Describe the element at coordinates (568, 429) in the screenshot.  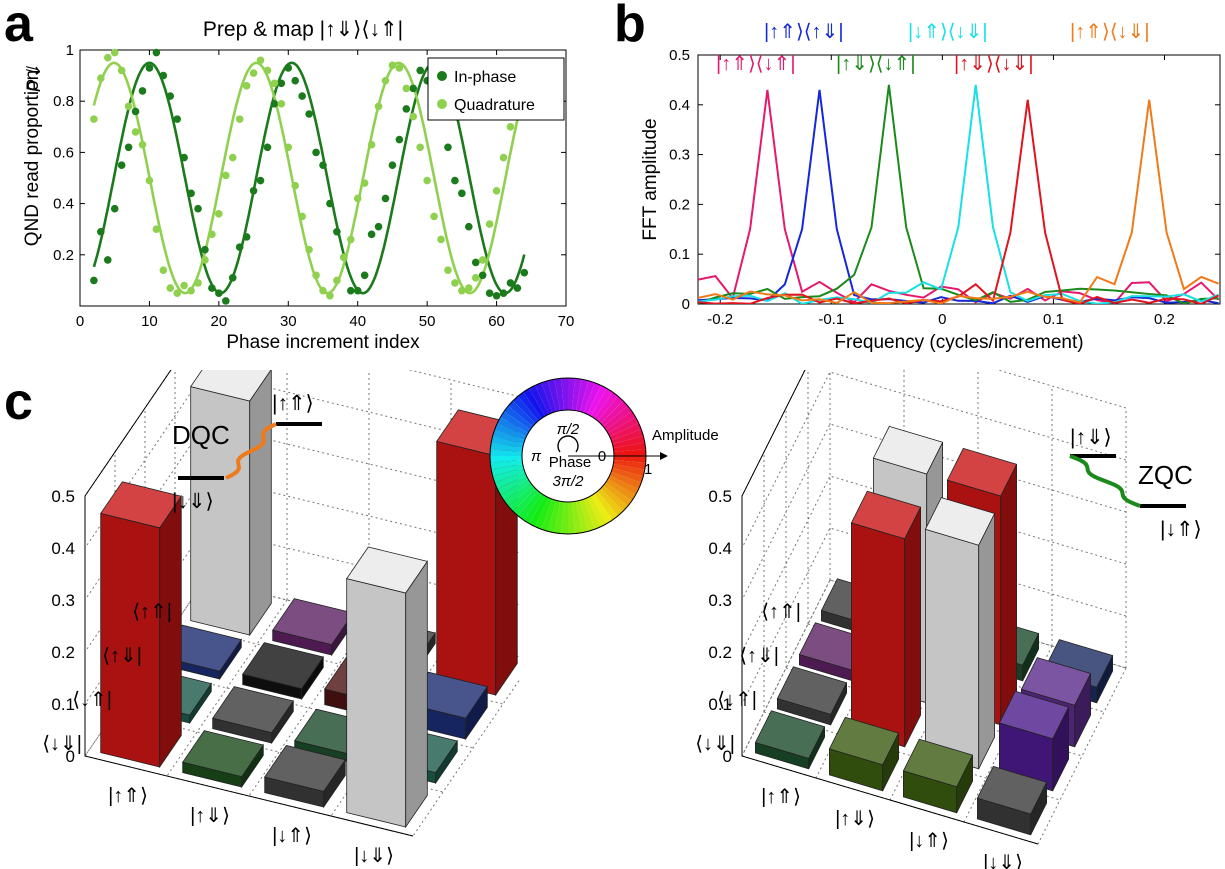
I see `wheel-label-top: π/2` at that location.